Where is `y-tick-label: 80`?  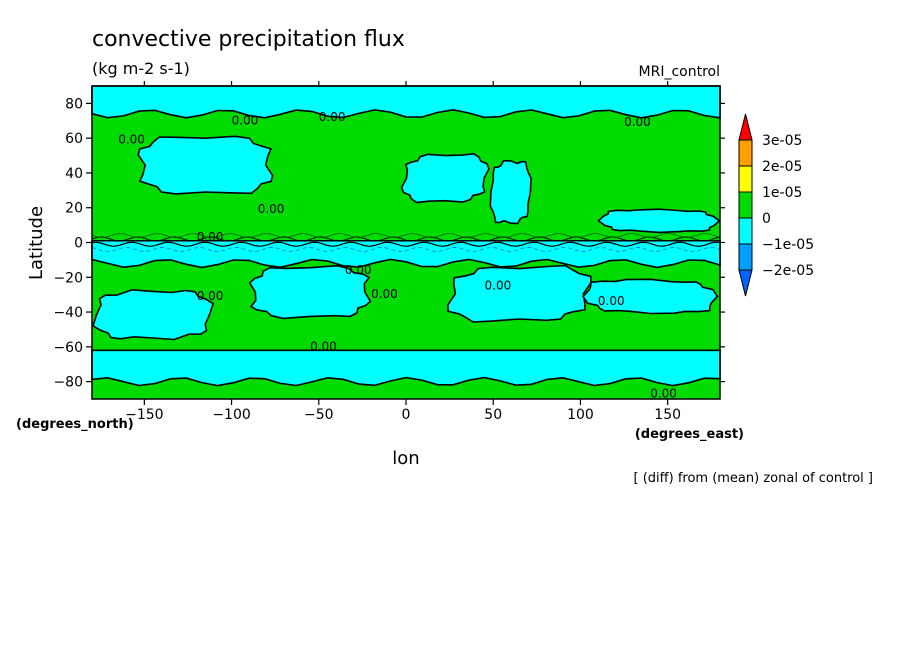 y-tick-label: 80 is located at coordinates (74, 104).